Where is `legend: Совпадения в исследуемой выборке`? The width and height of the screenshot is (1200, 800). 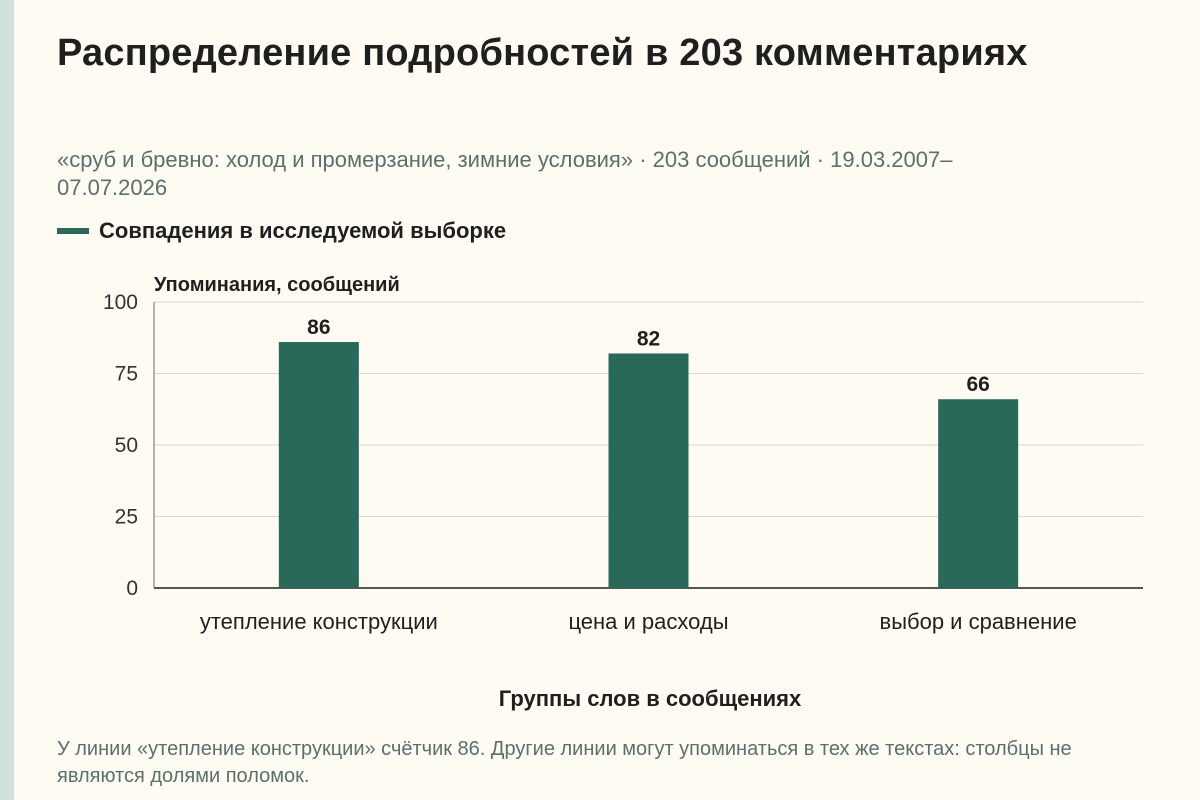 legend: Совпадения в исследуемой выборке is located at coordinates (281, 231).